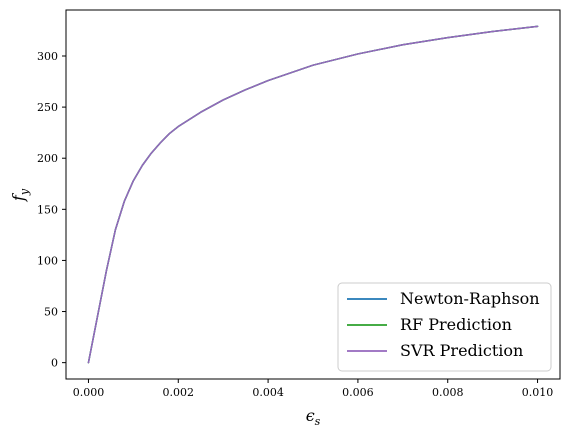  Describe the element at coordinates (47, 260) in the screenshot. I see `y-tick-label: 100` at that location.